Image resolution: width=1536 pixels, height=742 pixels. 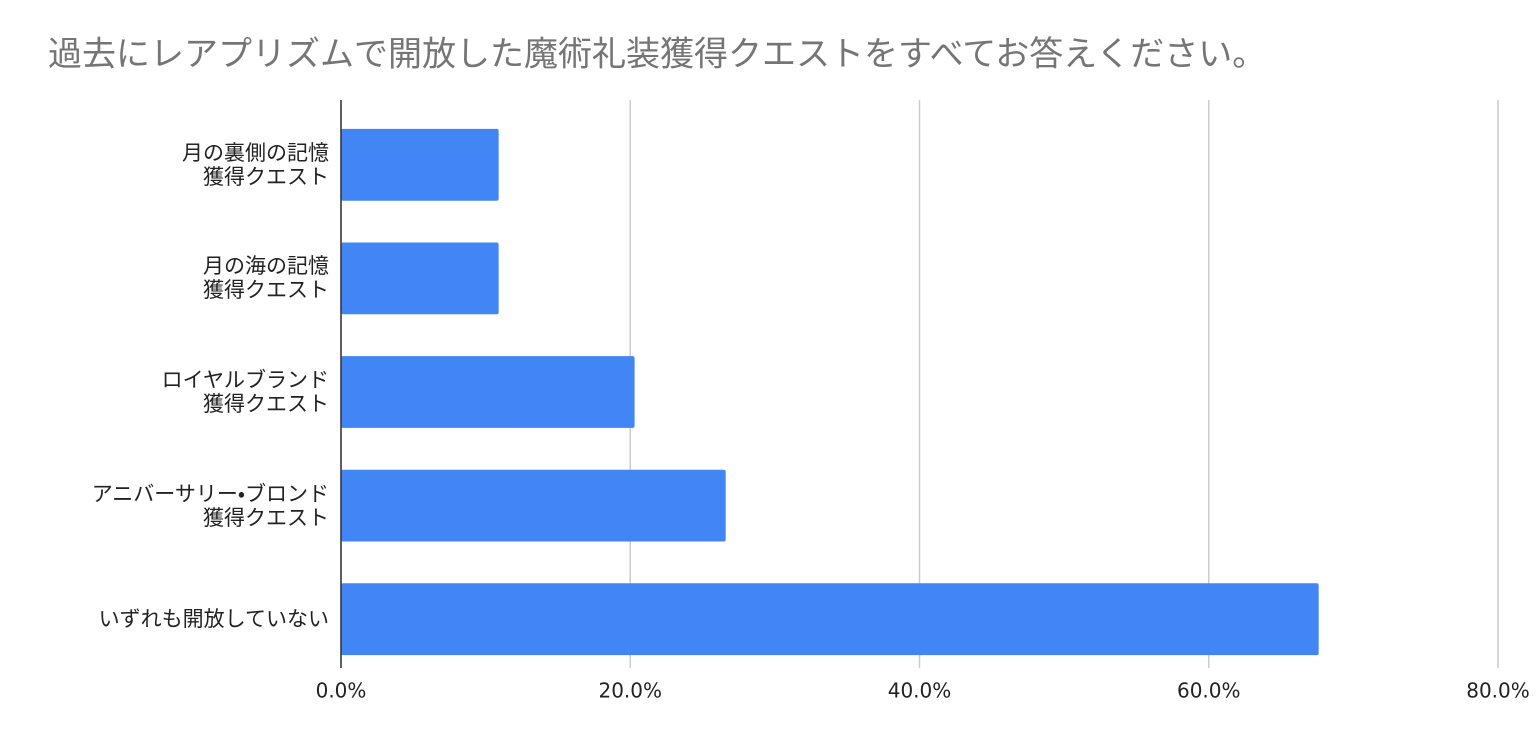 I want to click on x-tick-label: 80.0%, so click(x=1498, y=691).